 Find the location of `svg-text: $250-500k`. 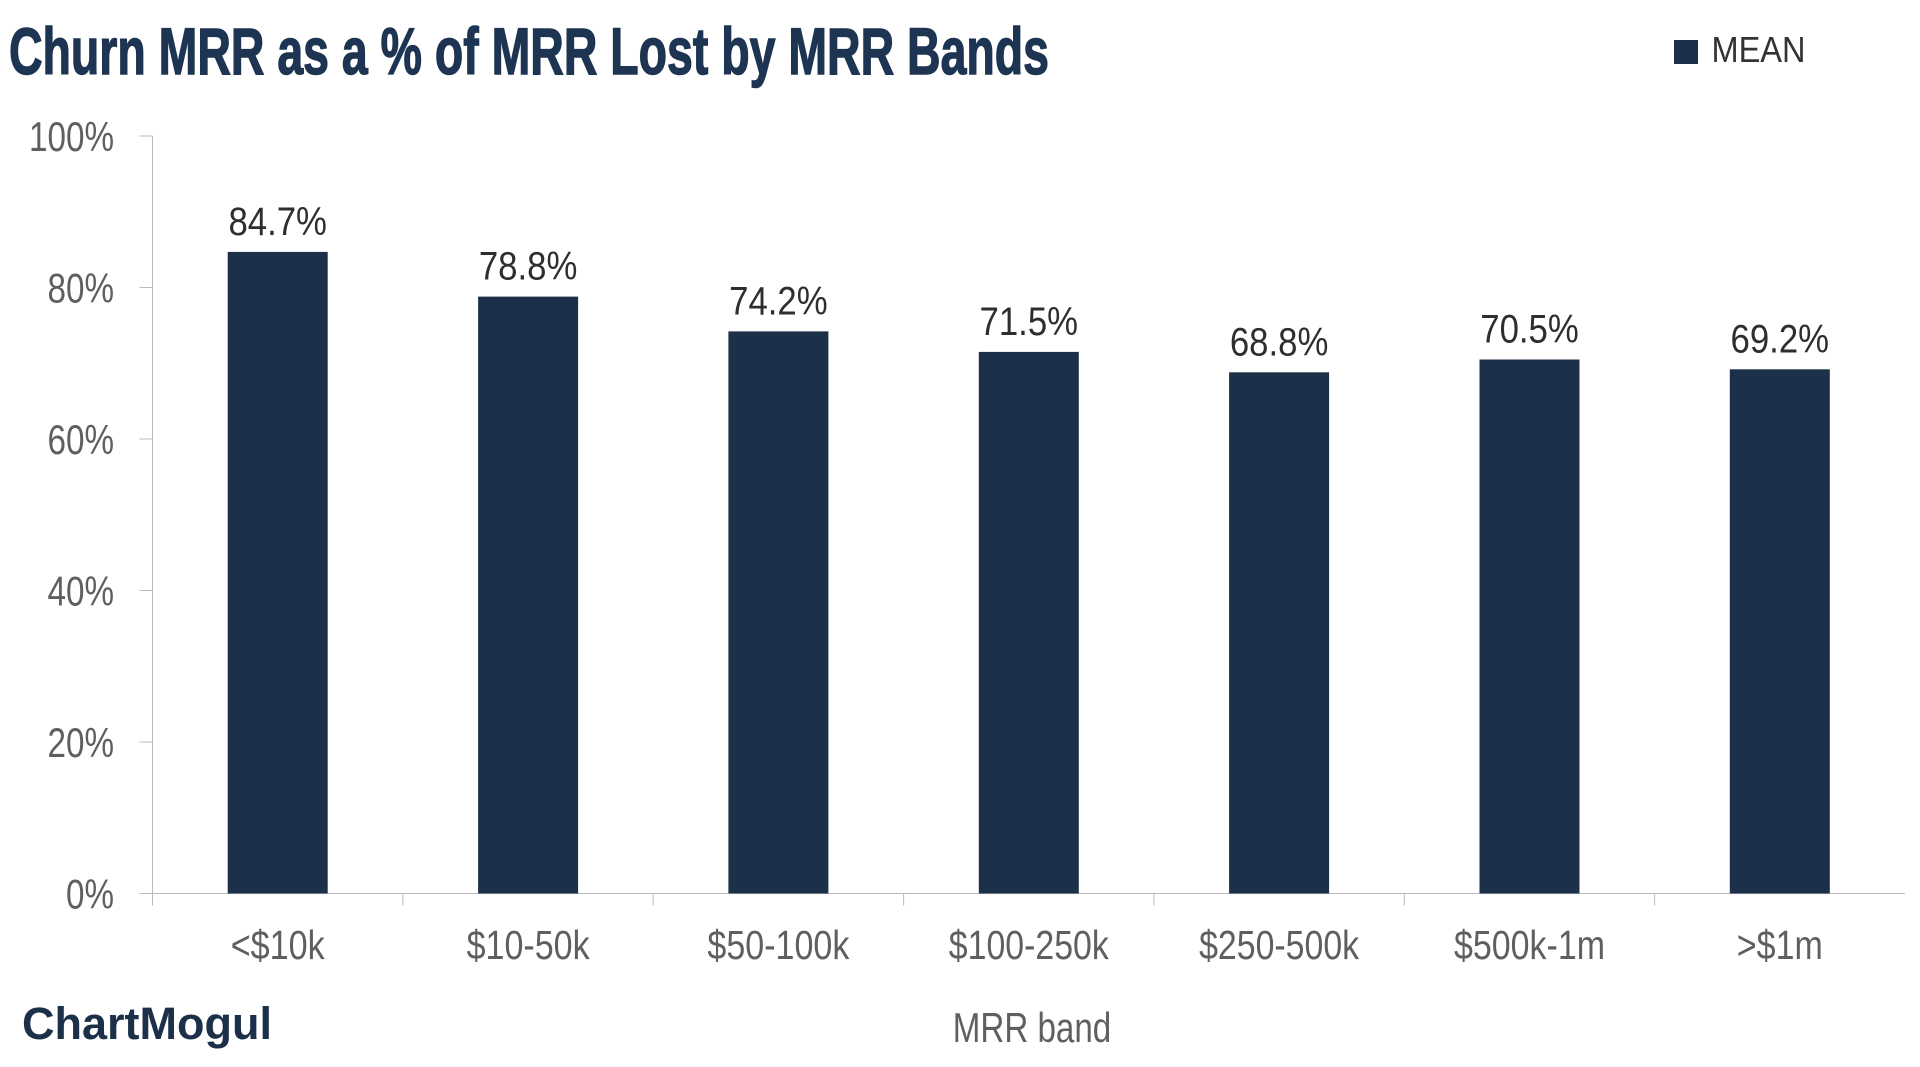

svg-text: $250-500k is located at coordinates (1279, 945).